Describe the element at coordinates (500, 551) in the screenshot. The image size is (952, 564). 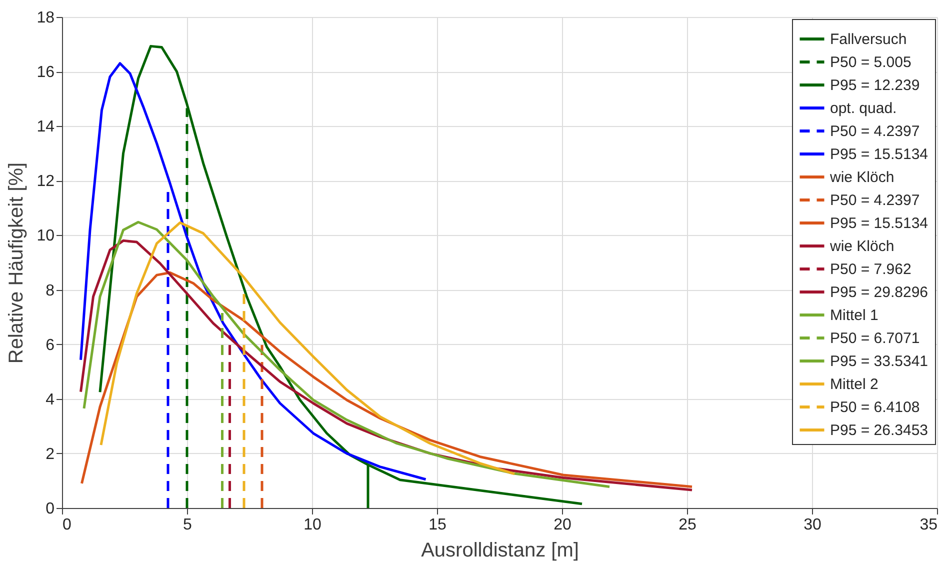
I see `x-axis-title: Ausrolldistanz [m]` at that location.